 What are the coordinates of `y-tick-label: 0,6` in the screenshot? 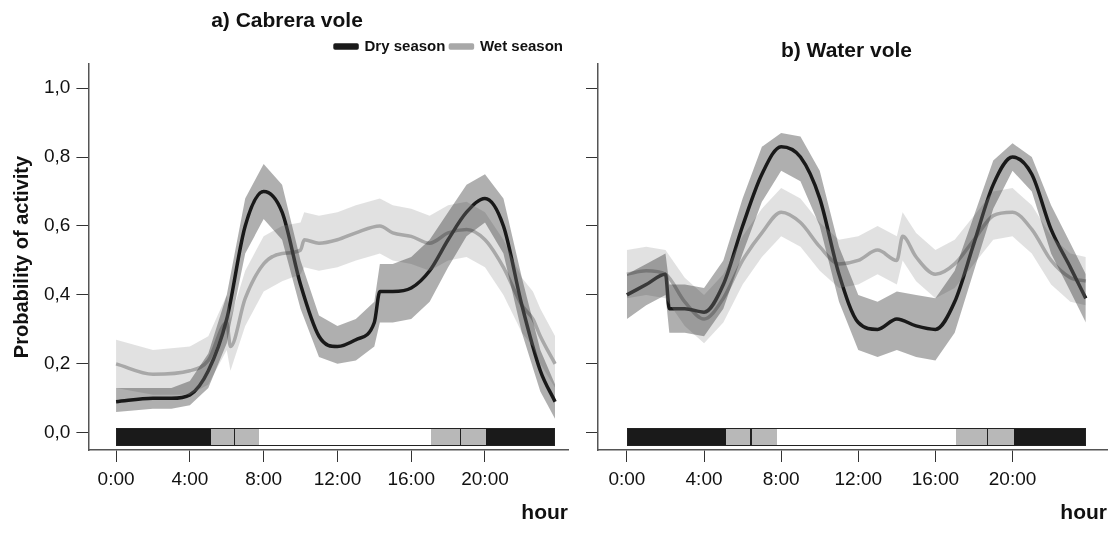 It's located at (57, 225).